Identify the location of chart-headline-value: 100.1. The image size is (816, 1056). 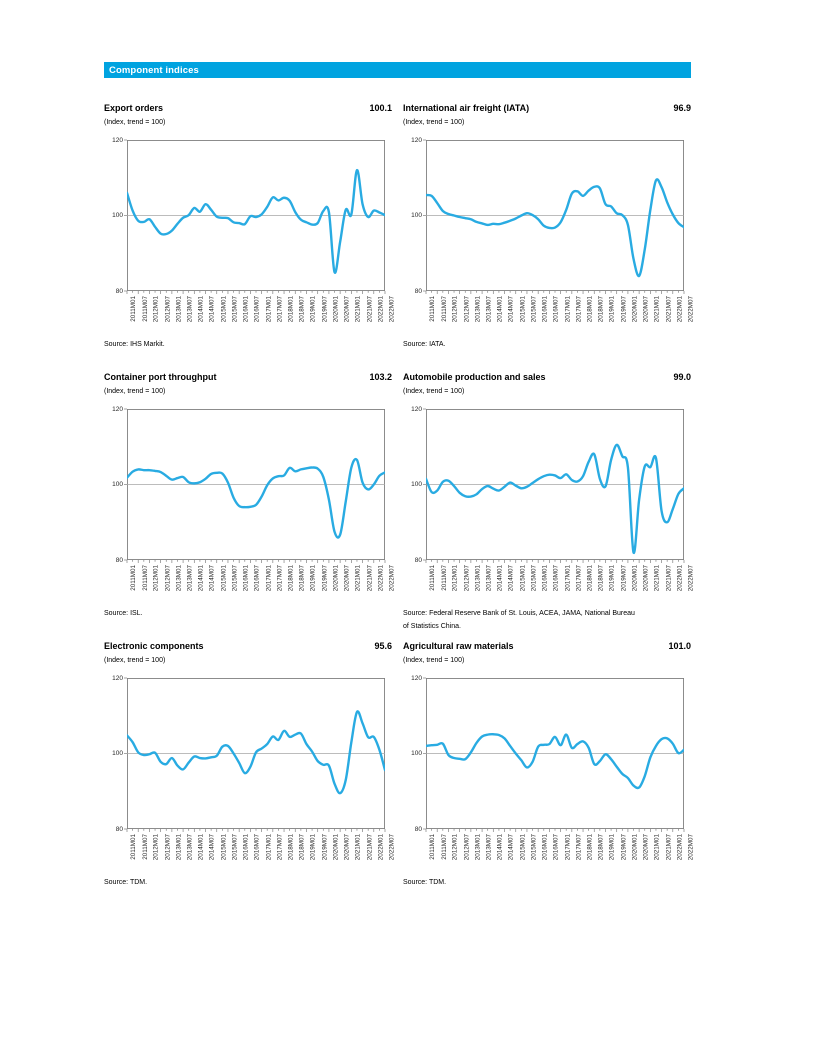
(380, 108).